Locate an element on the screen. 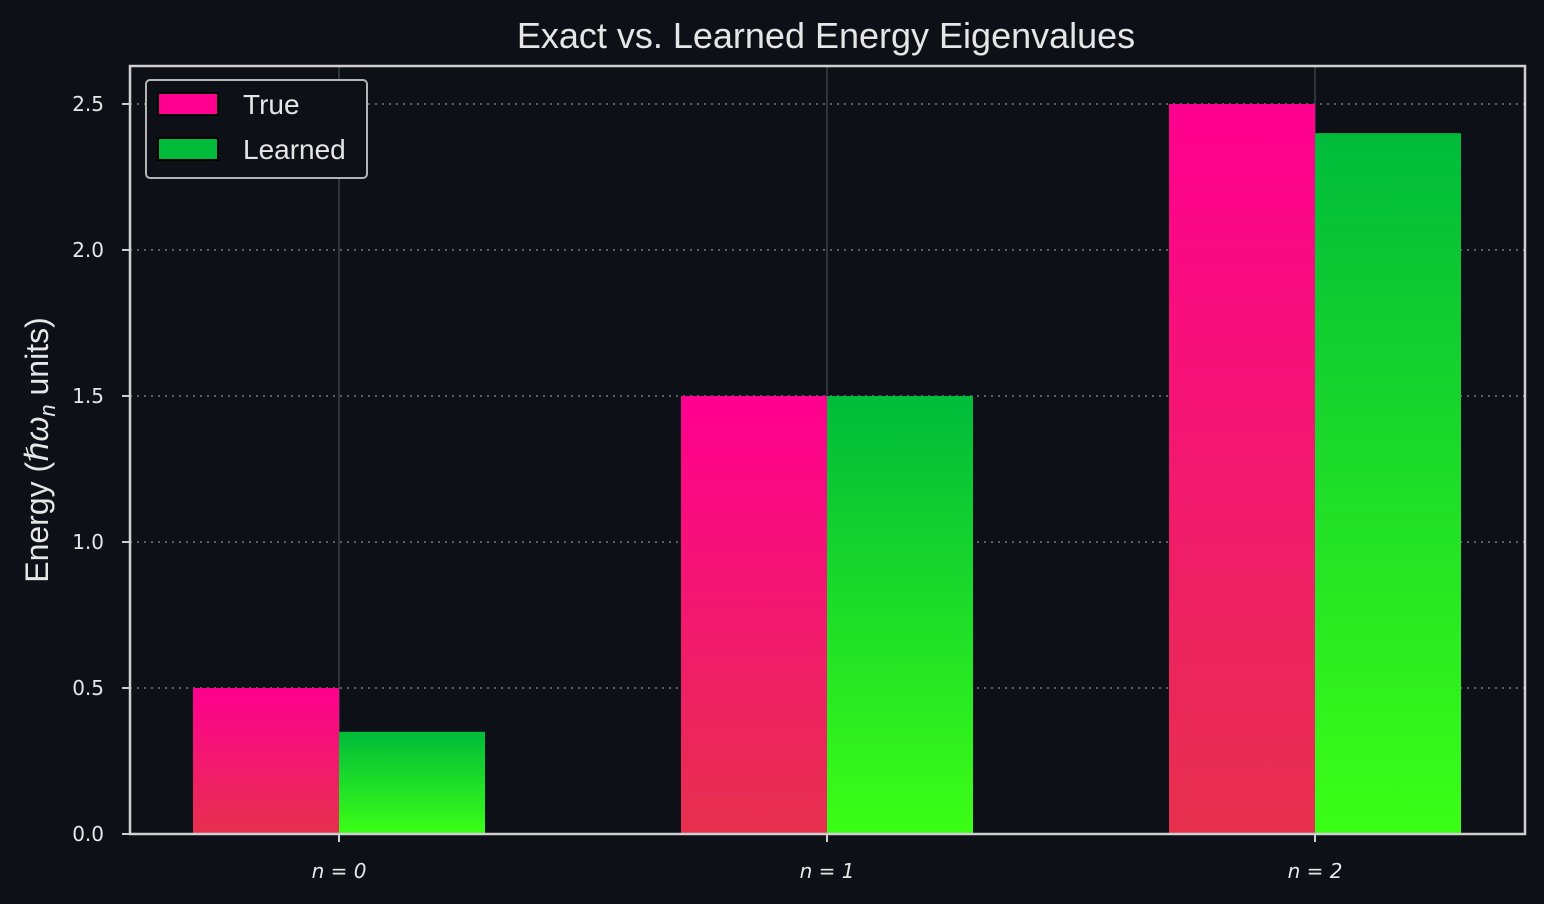 This screenshot has height=904, width=1544. y-tick-label: 0.0 is located at coordinates (88, 834).